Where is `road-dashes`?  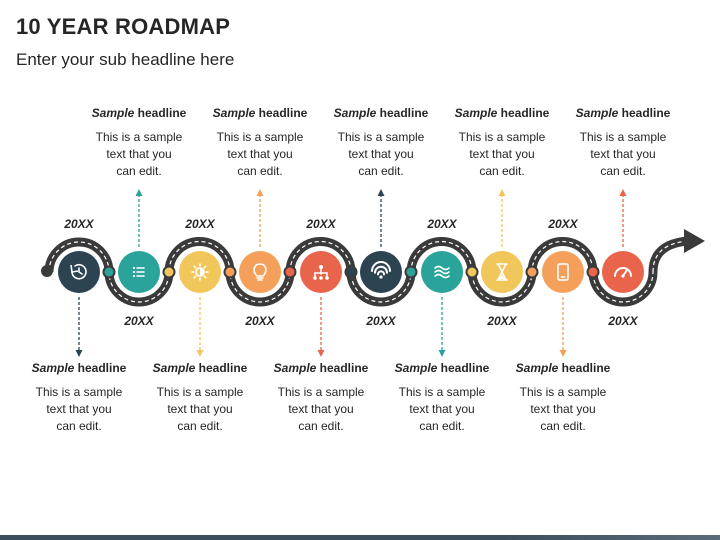 road-dashes is located at coordinates (351, 271).